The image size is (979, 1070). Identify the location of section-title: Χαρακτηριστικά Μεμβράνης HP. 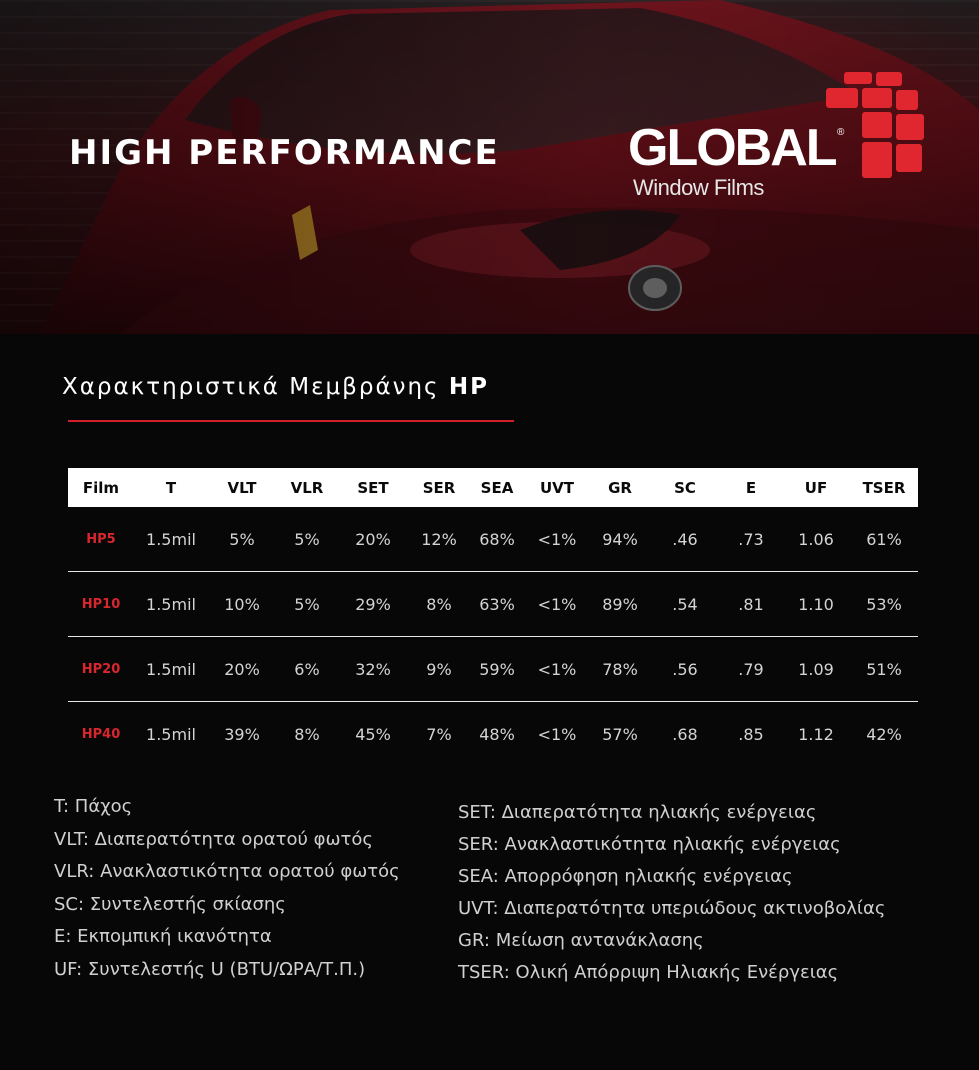
(275, 387).